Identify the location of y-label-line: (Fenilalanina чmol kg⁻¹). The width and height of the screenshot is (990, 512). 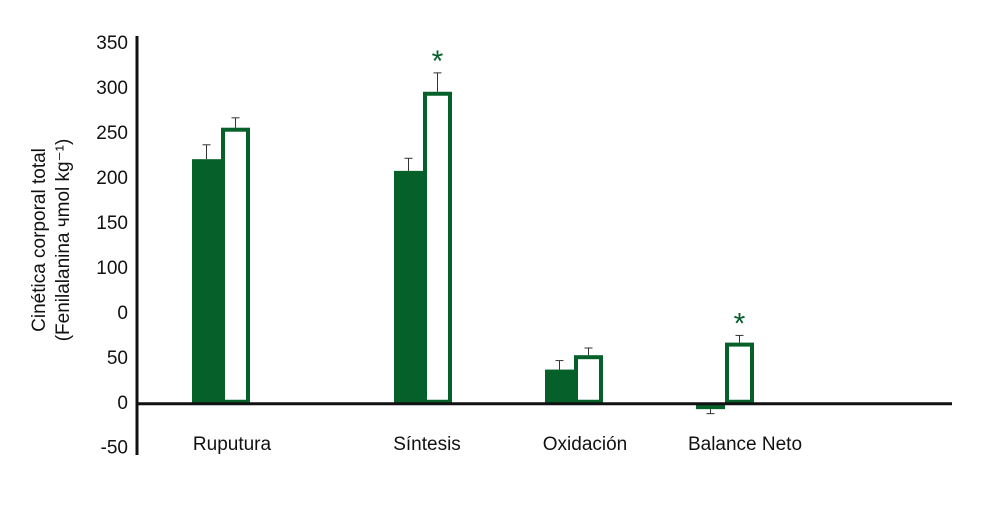
(63, 240).